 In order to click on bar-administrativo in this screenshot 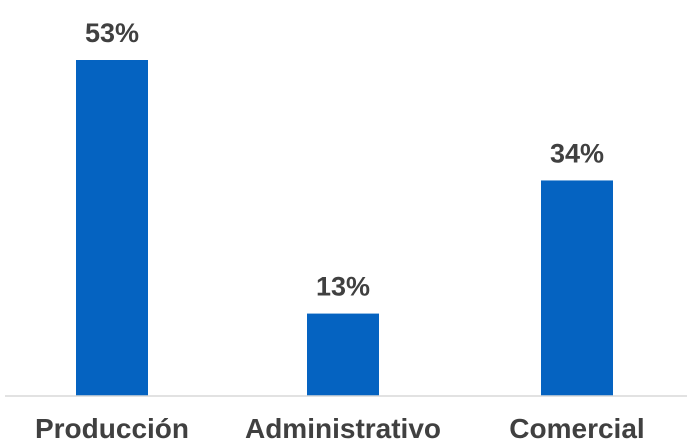, I will do `click(343, 354)`.